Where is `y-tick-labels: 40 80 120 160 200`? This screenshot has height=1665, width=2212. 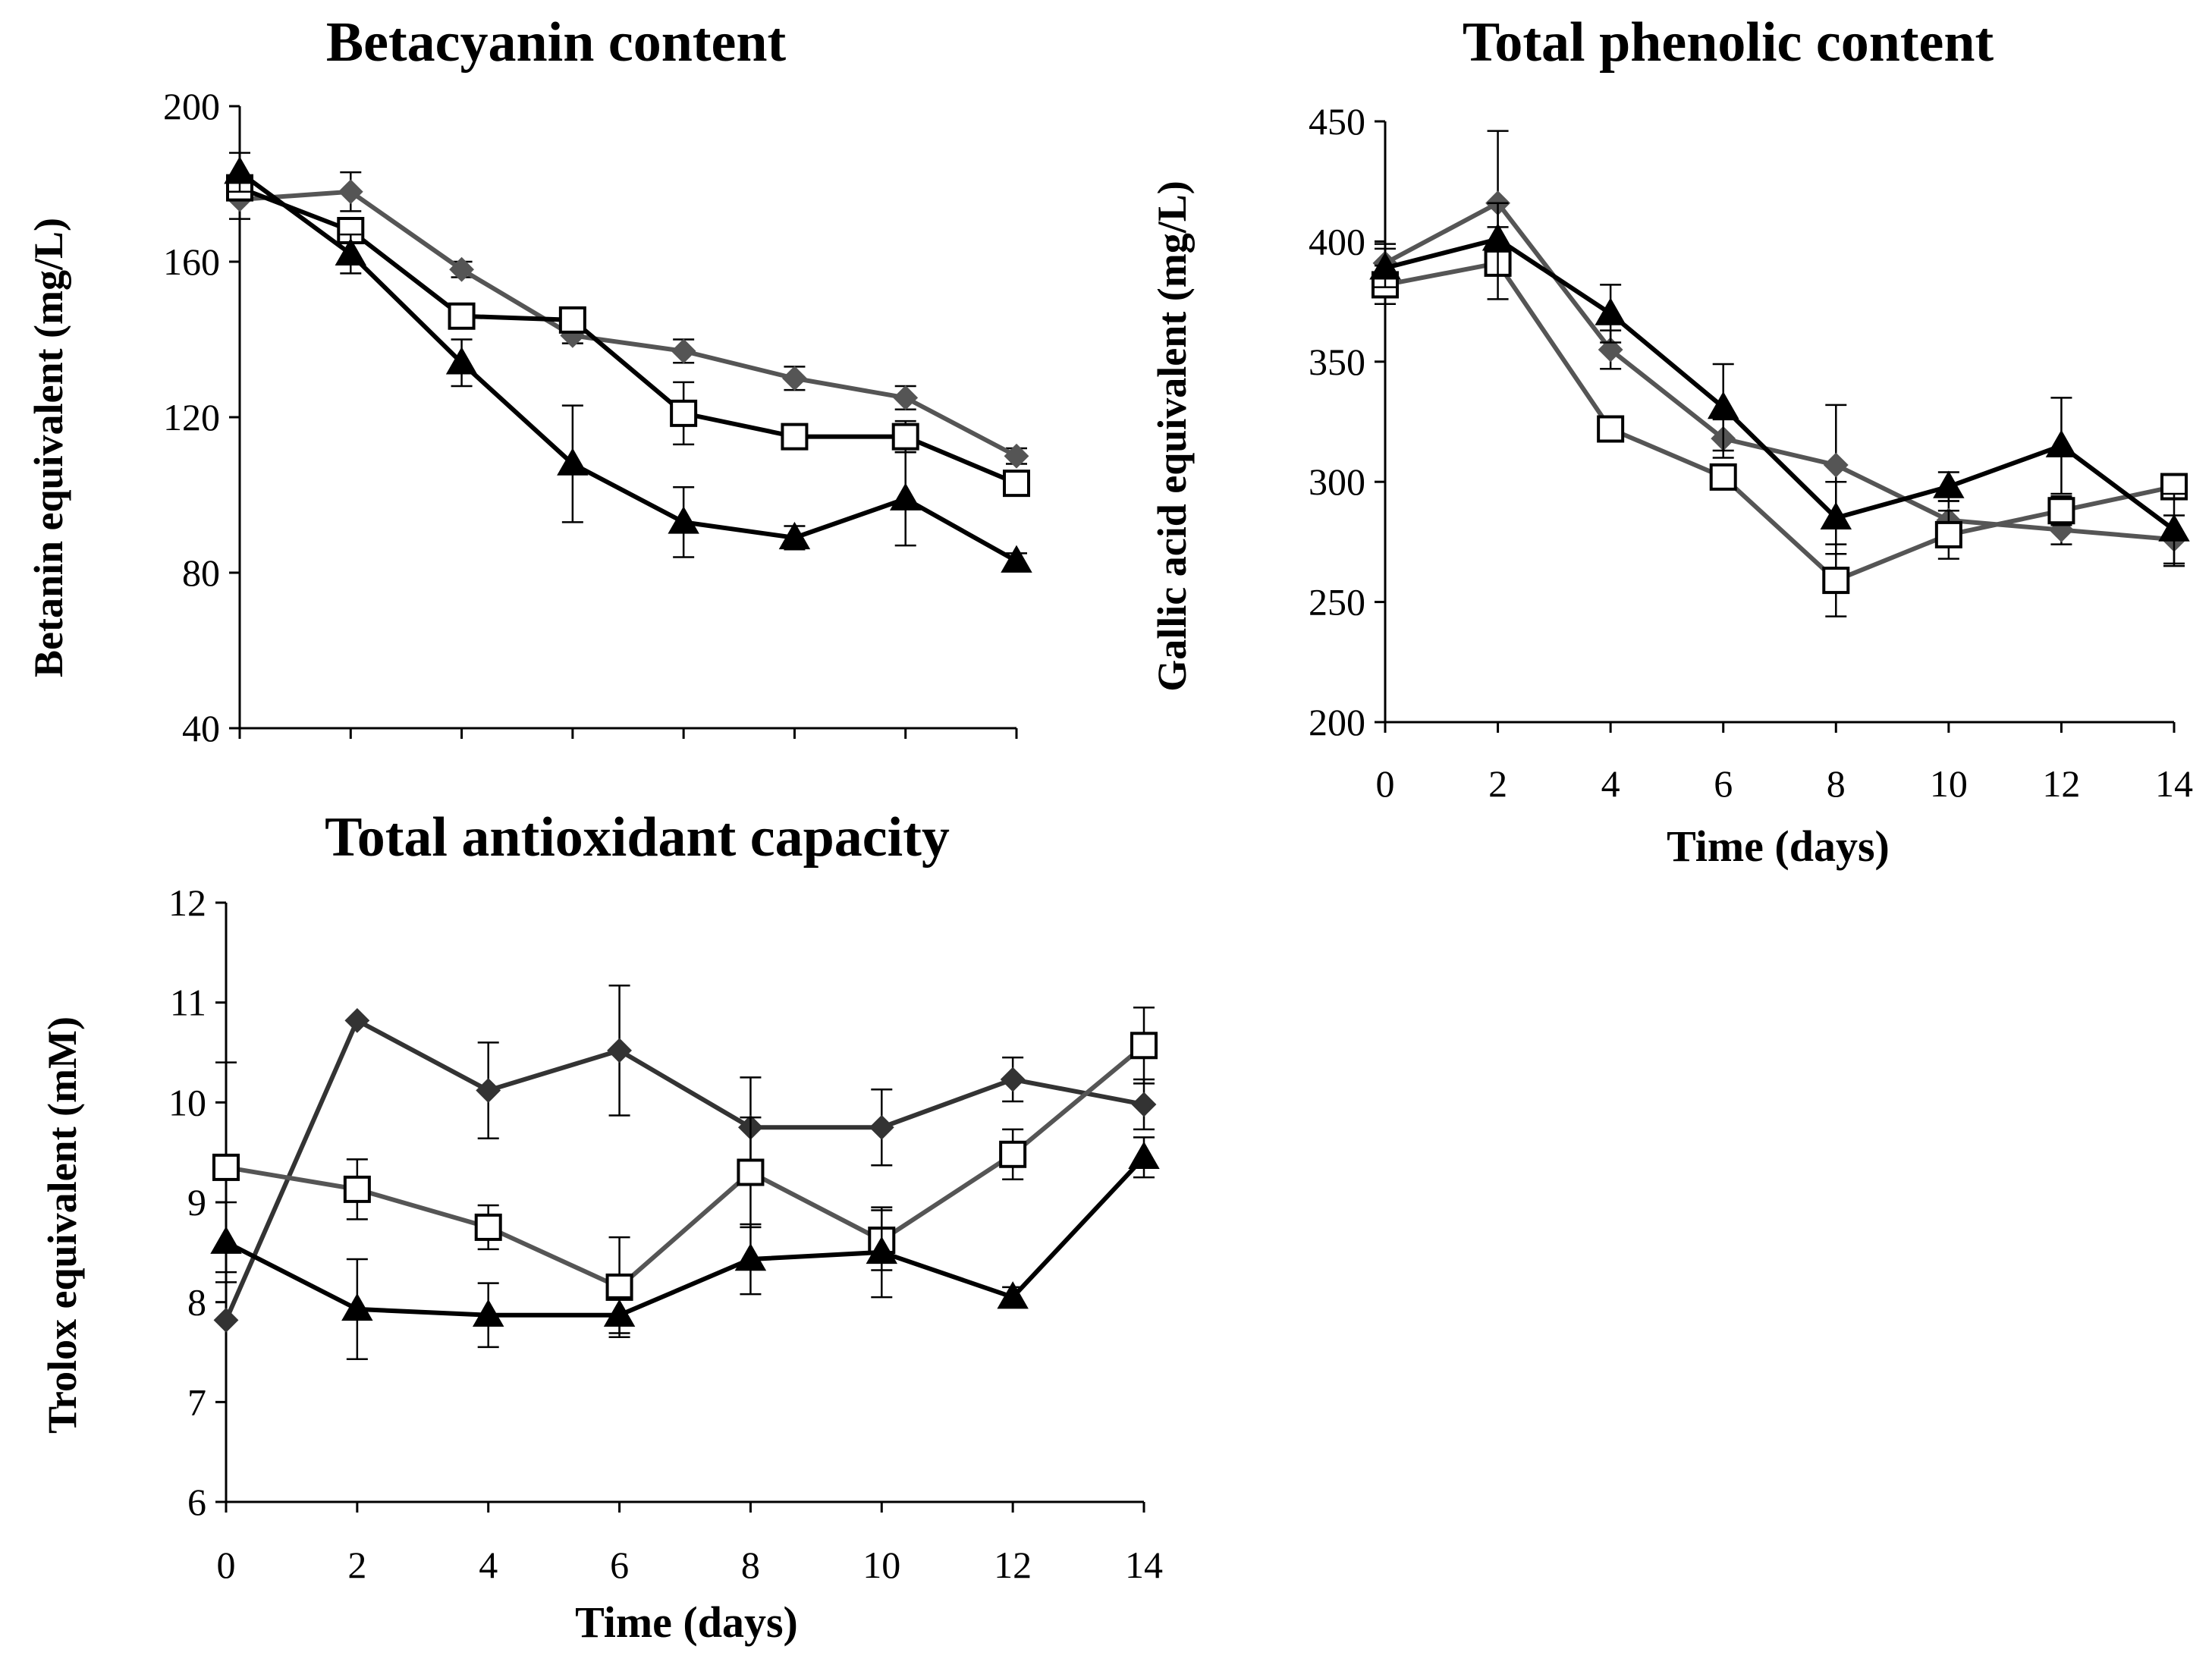 y-tick-labels: 40 80 120 160 200 is located at coordinates (191, 417).